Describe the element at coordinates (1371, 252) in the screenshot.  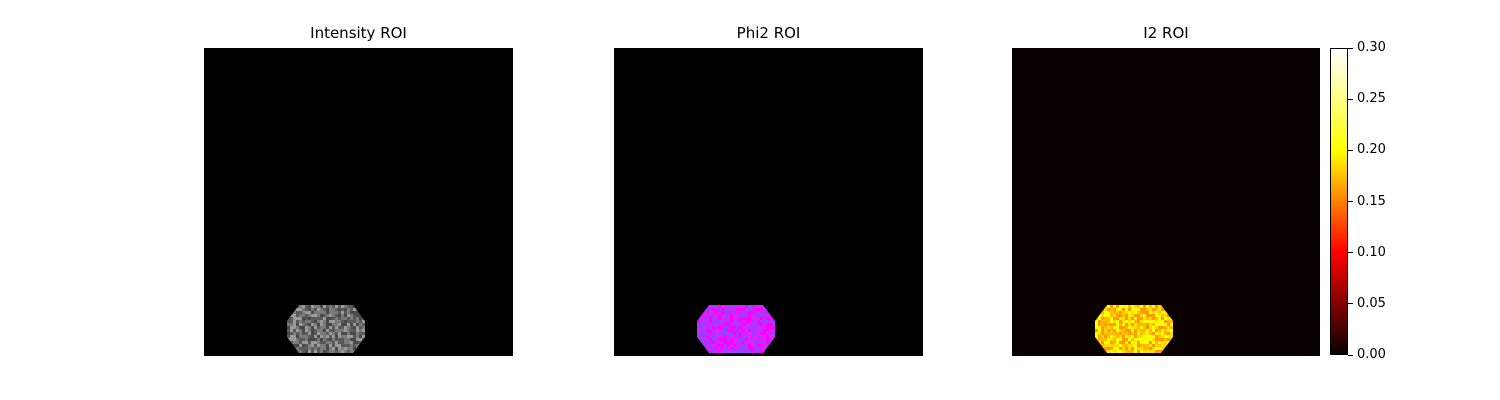
I see `colorbar-tick-label: 0.10` at that location.